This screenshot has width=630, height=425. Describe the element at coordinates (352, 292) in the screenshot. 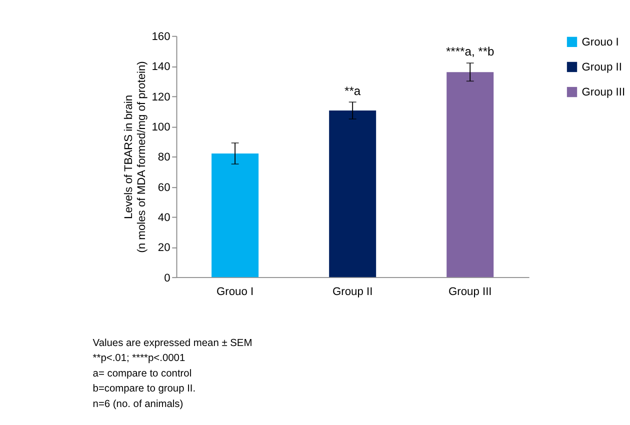

I see `x-tick-label: Group II` at that location.